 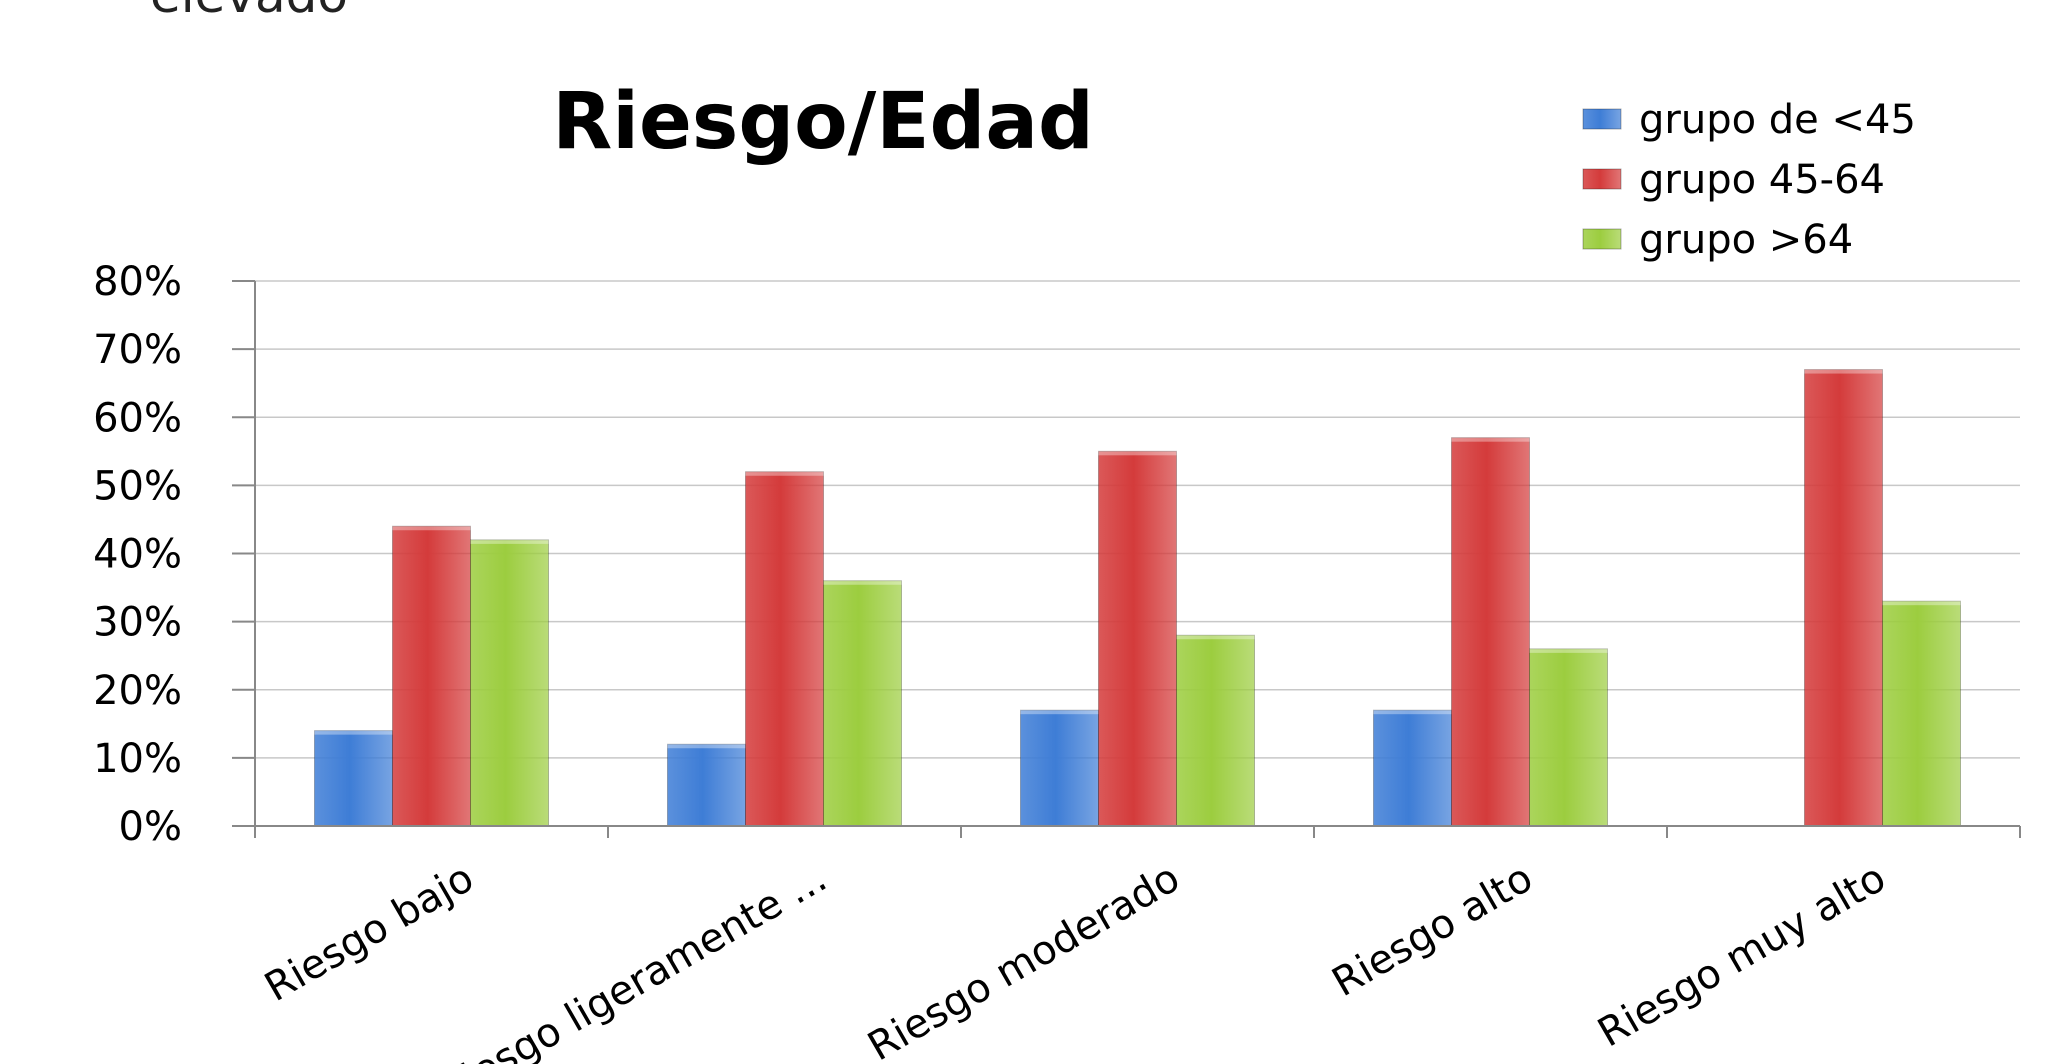 What do you see at coordinates (137, 691) in the screenshot?
I see `y-tick-label: 20%` at bounding box center [137, 691].